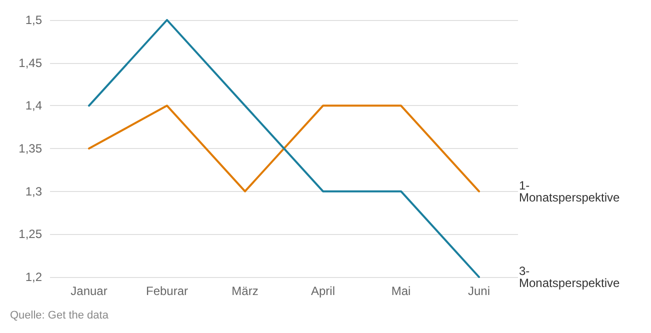 This screenshot has height=333, width=651. I want to click on x-tick-label: Juni, so click(479, 291).